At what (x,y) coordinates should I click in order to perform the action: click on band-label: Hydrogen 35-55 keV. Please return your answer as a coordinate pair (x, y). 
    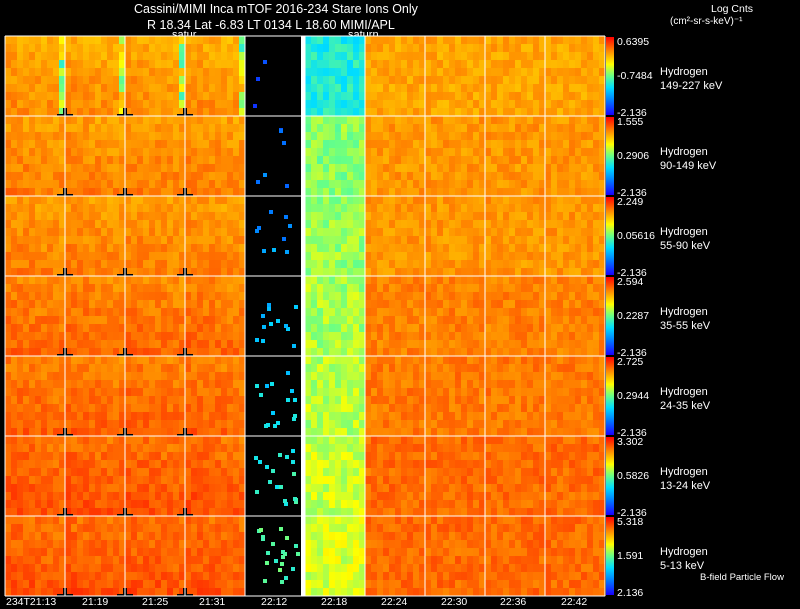
    Looking at the image, I should click on (685, 319).